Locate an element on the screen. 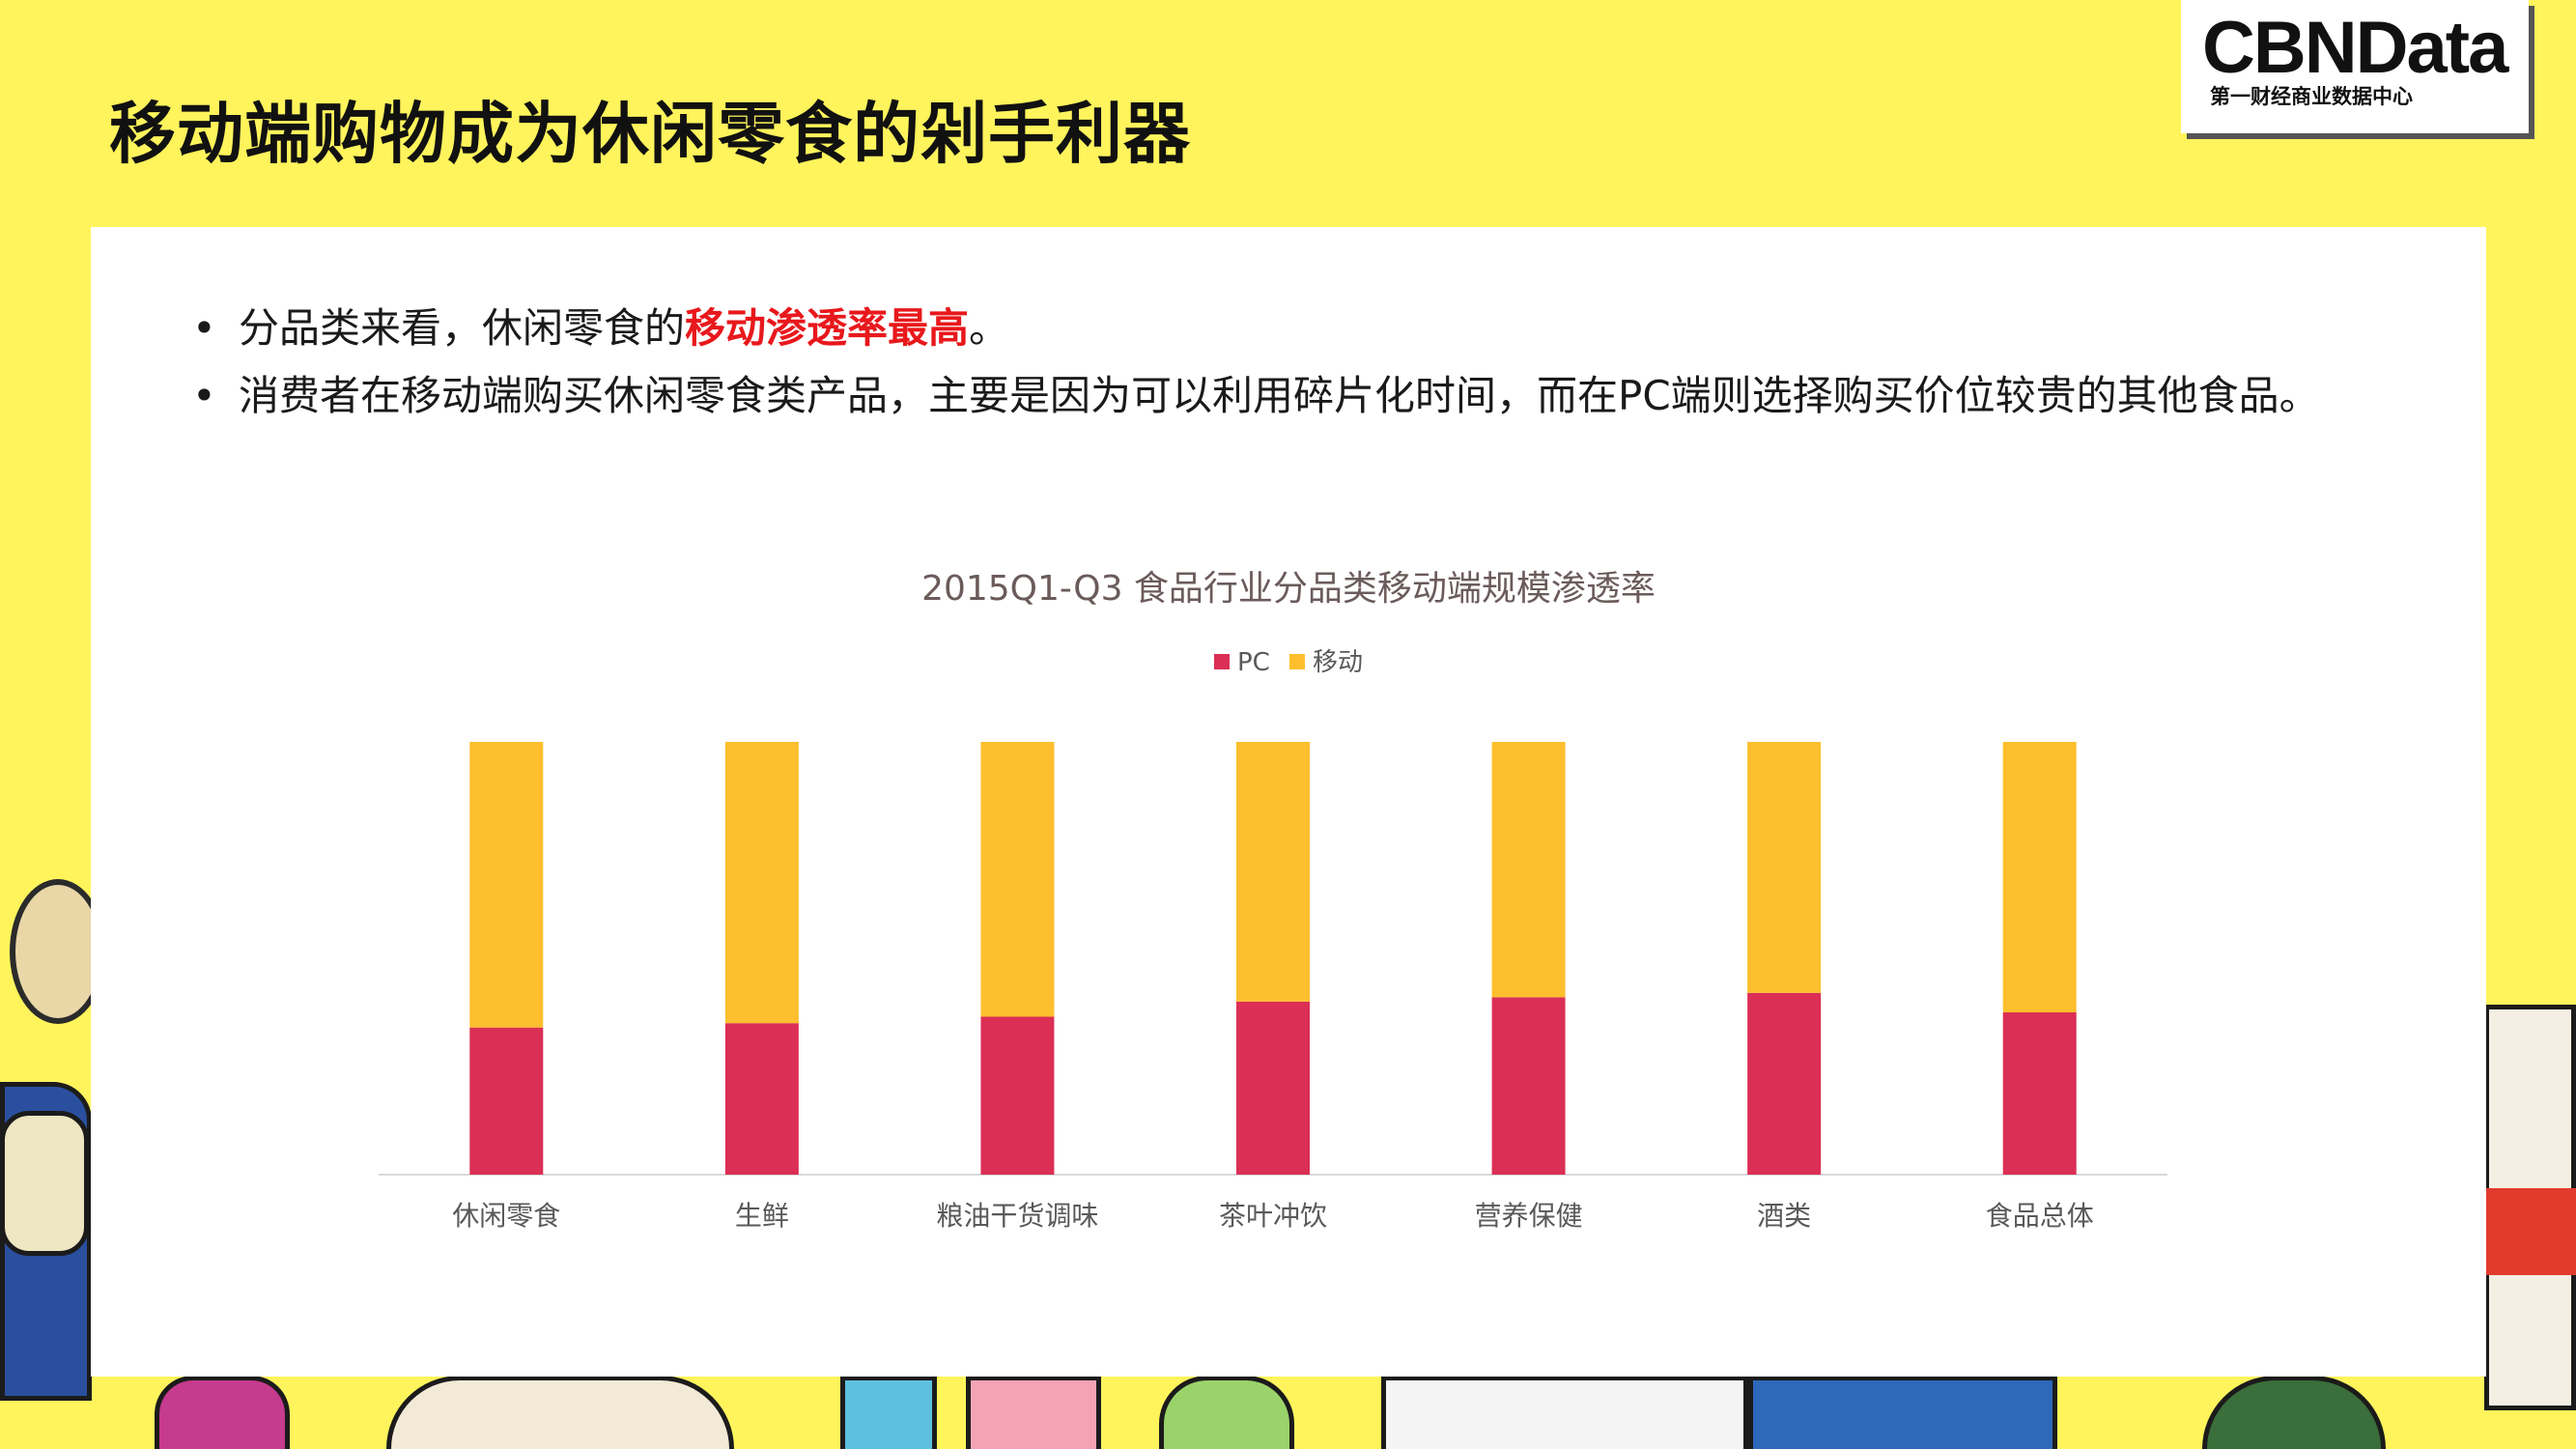  bullet-text: 分品类来看，休闲零食的 is located at coordinates (462, 328).